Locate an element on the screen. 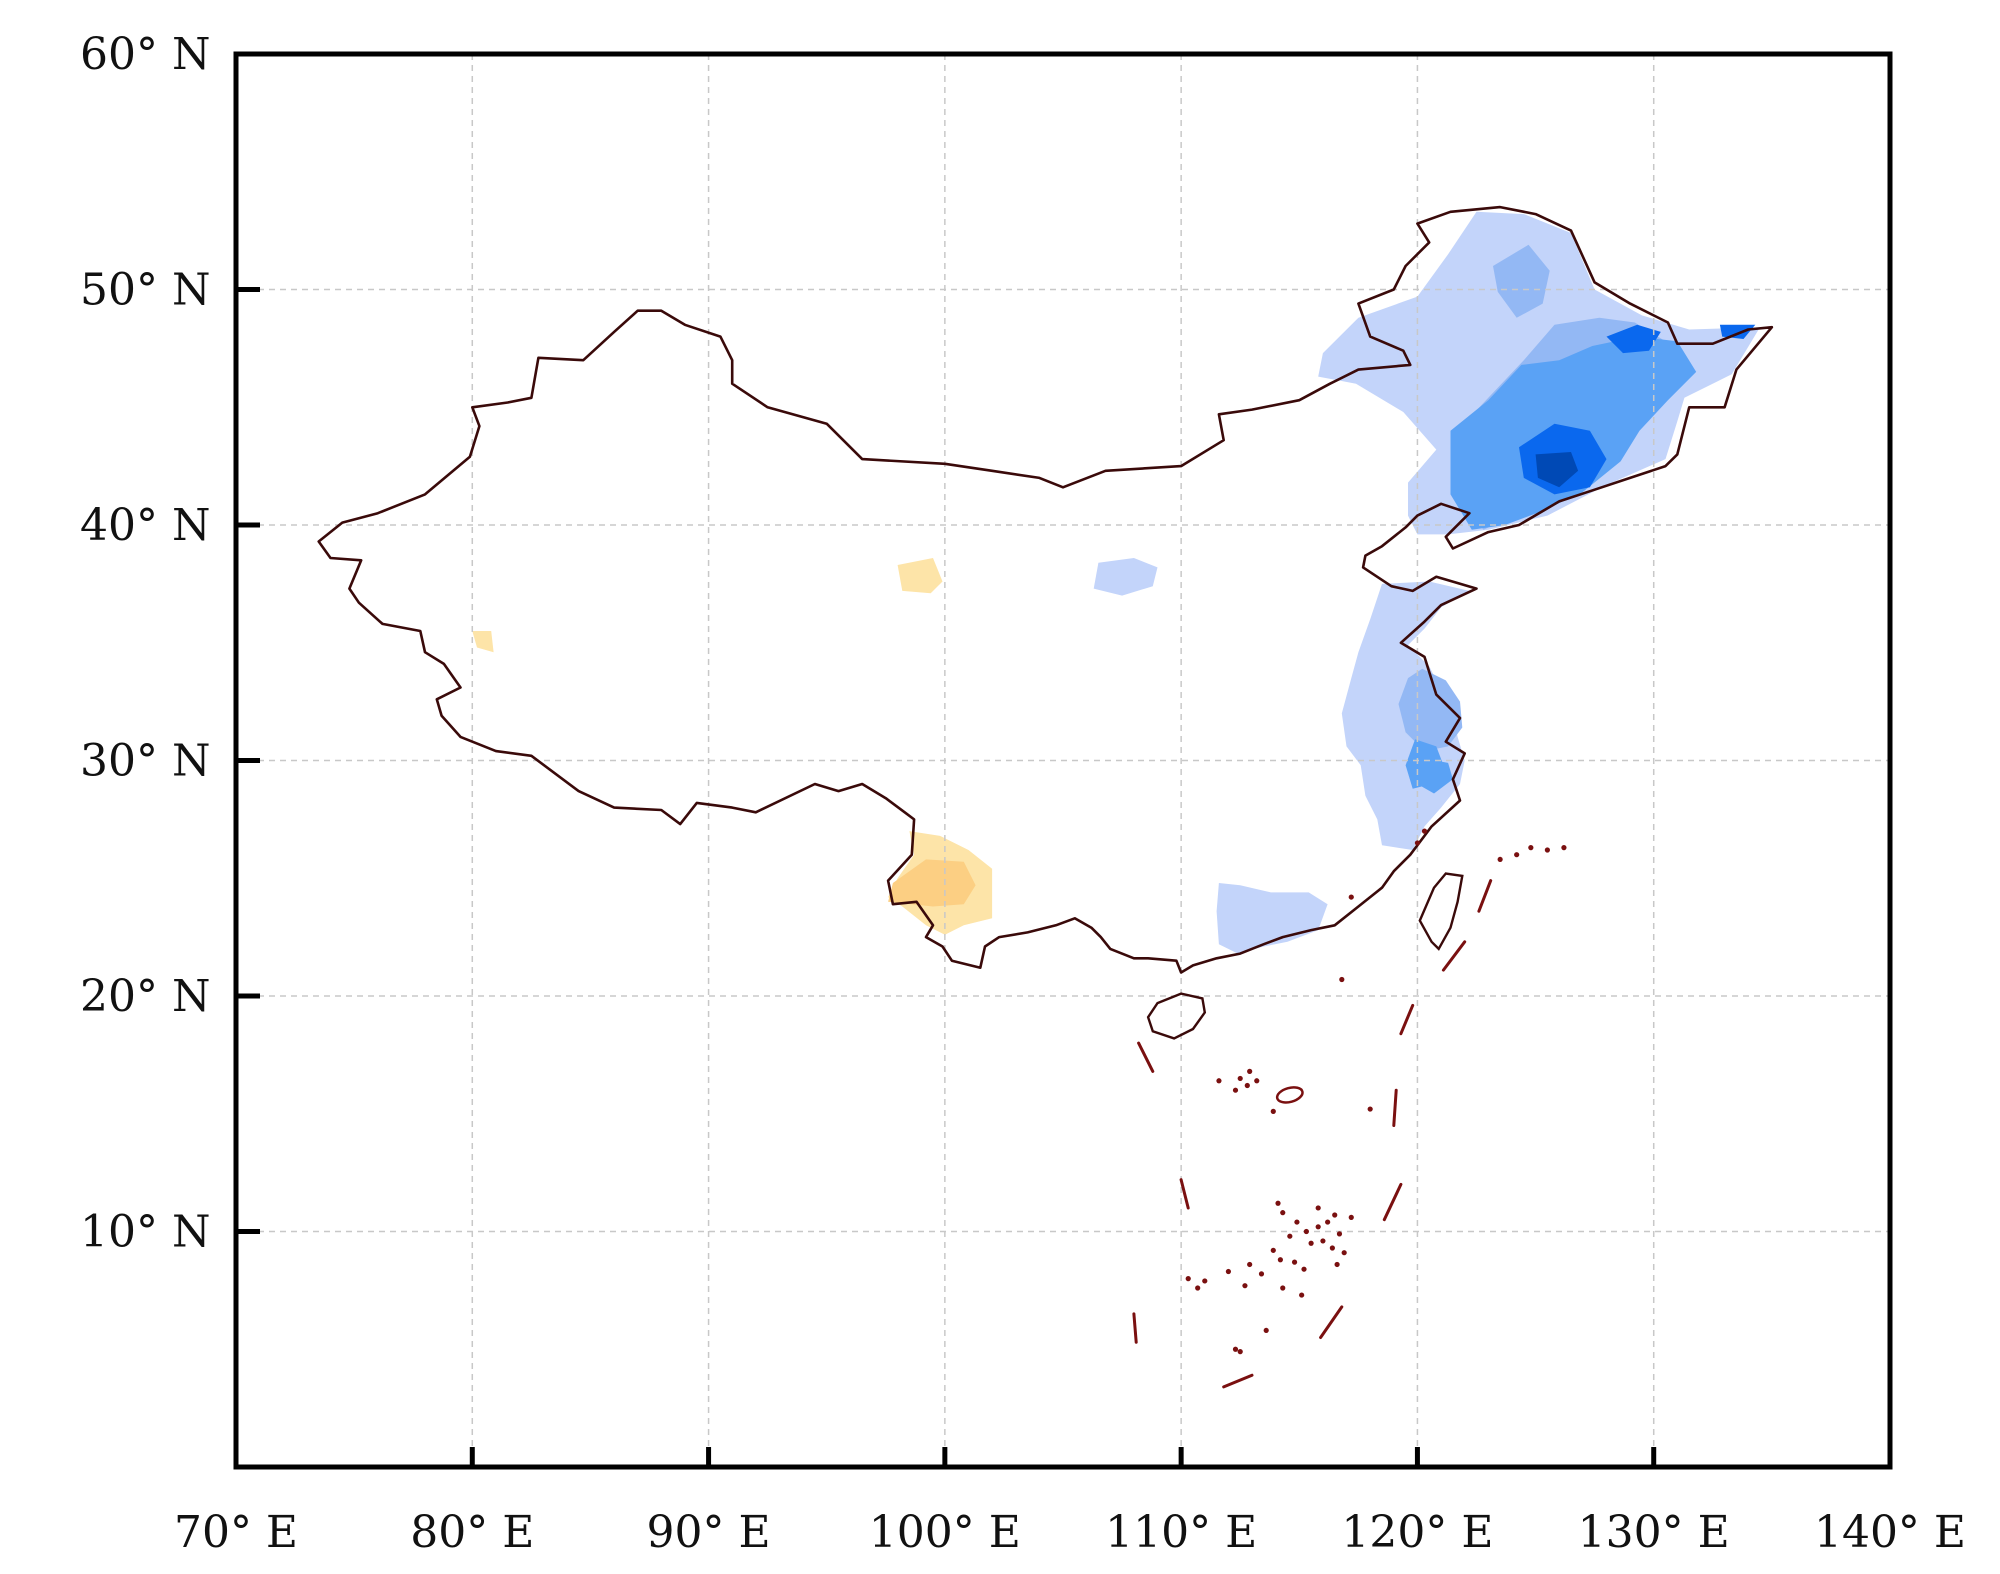  lon-tick-label: 80° E is located at coordinates (472, 1532).